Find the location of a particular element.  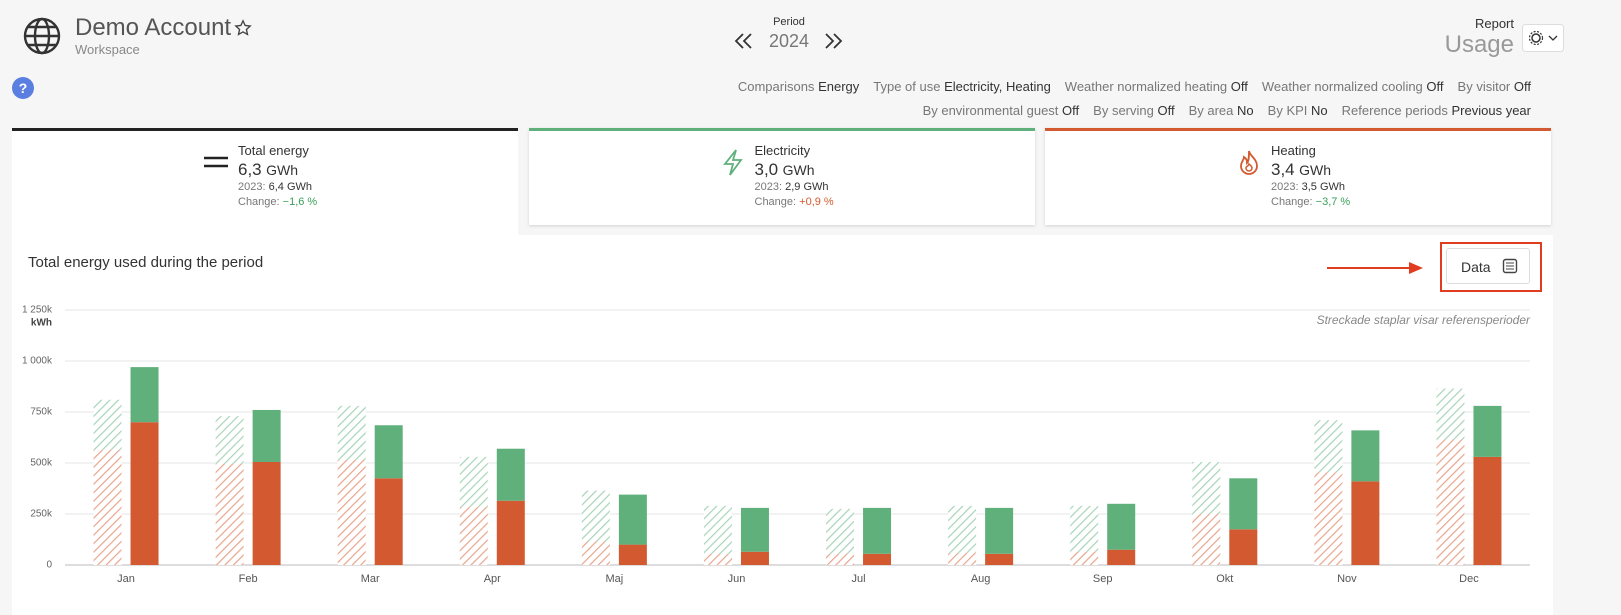

card-value-row: 6,3 GWh is located at coordinates (268, 170).